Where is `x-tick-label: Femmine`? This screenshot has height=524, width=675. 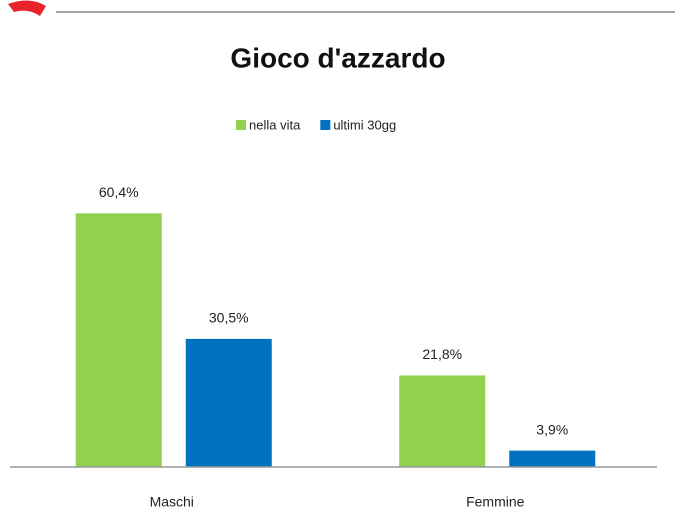 x-tick-label: Femmine is located at coordinates (495, 502).